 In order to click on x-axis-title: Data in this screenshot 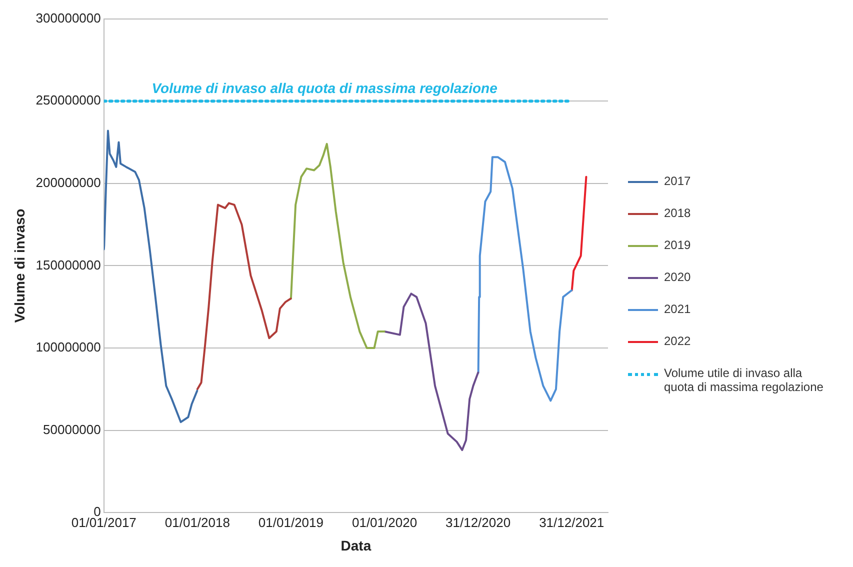, I will do `click(356, 545)`.